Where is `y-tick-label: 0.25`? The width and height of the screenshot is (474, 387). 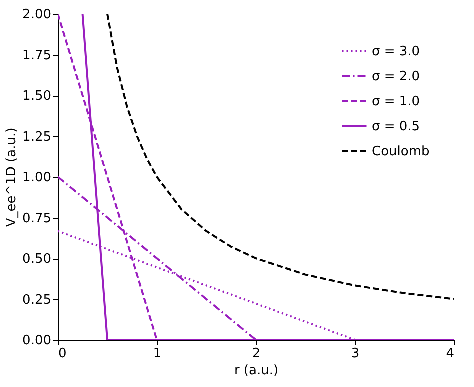
y-tick-label: 0.25 is located at coordinates (37, 300).